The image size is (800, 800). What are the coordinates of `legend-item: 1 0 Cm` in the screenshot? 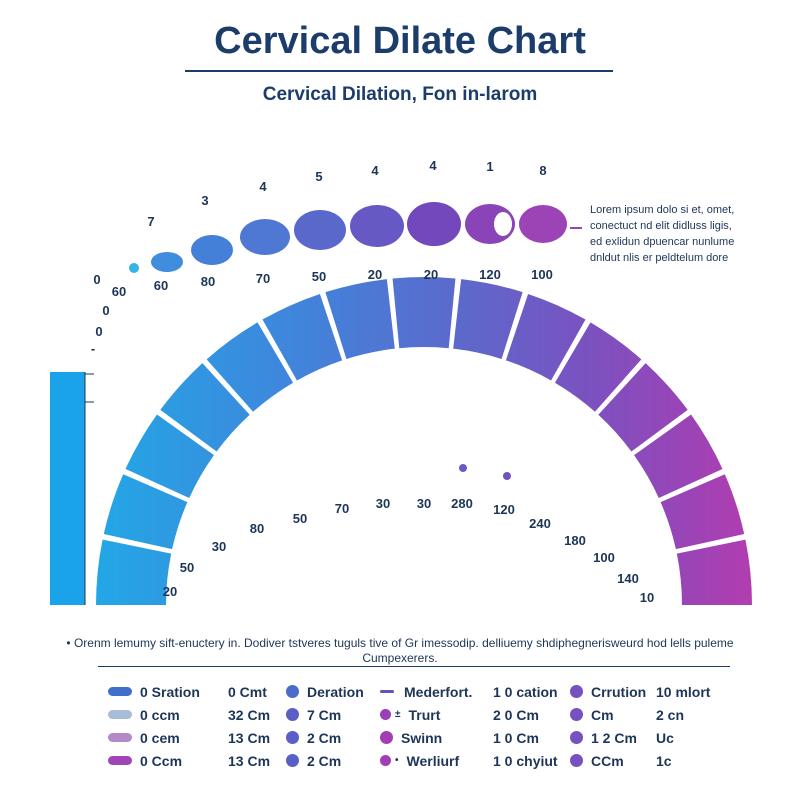 It's located at (516, 737).